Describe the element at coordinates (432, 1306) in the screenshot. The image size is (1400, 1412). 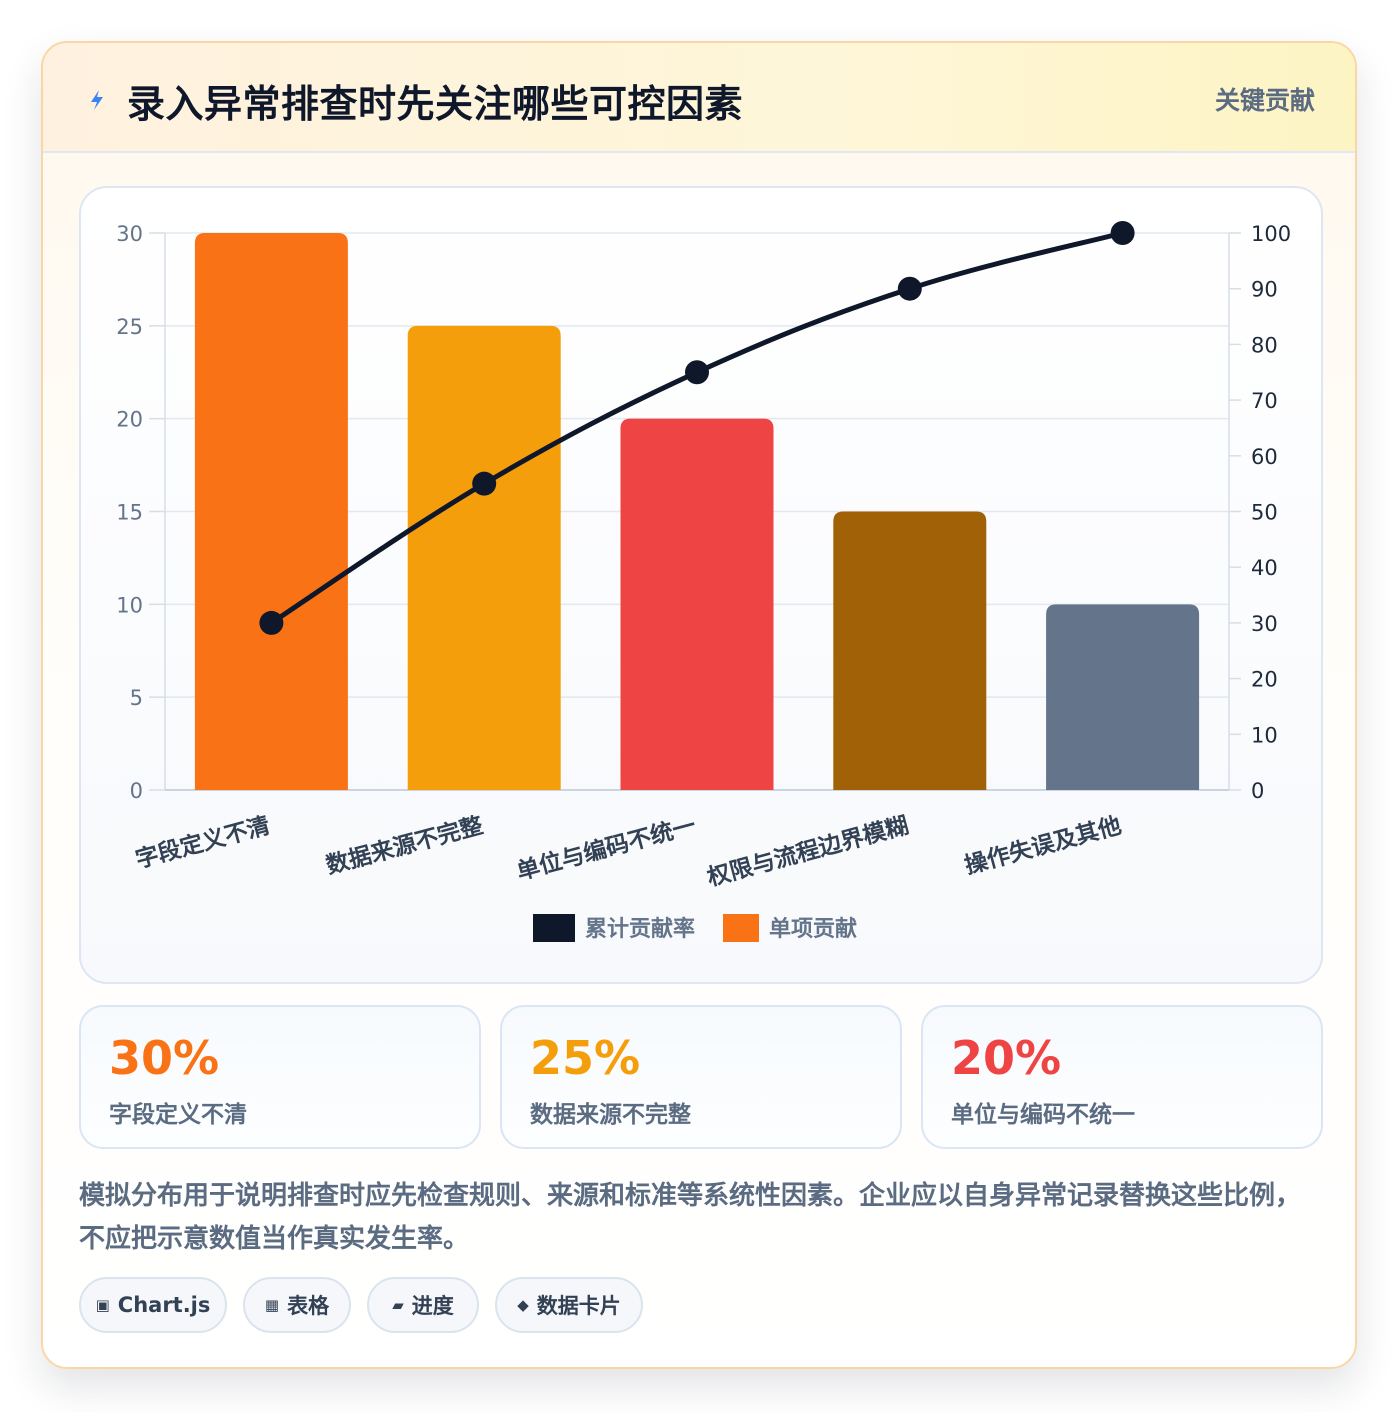
I see `tag-label: 进度` at that location.